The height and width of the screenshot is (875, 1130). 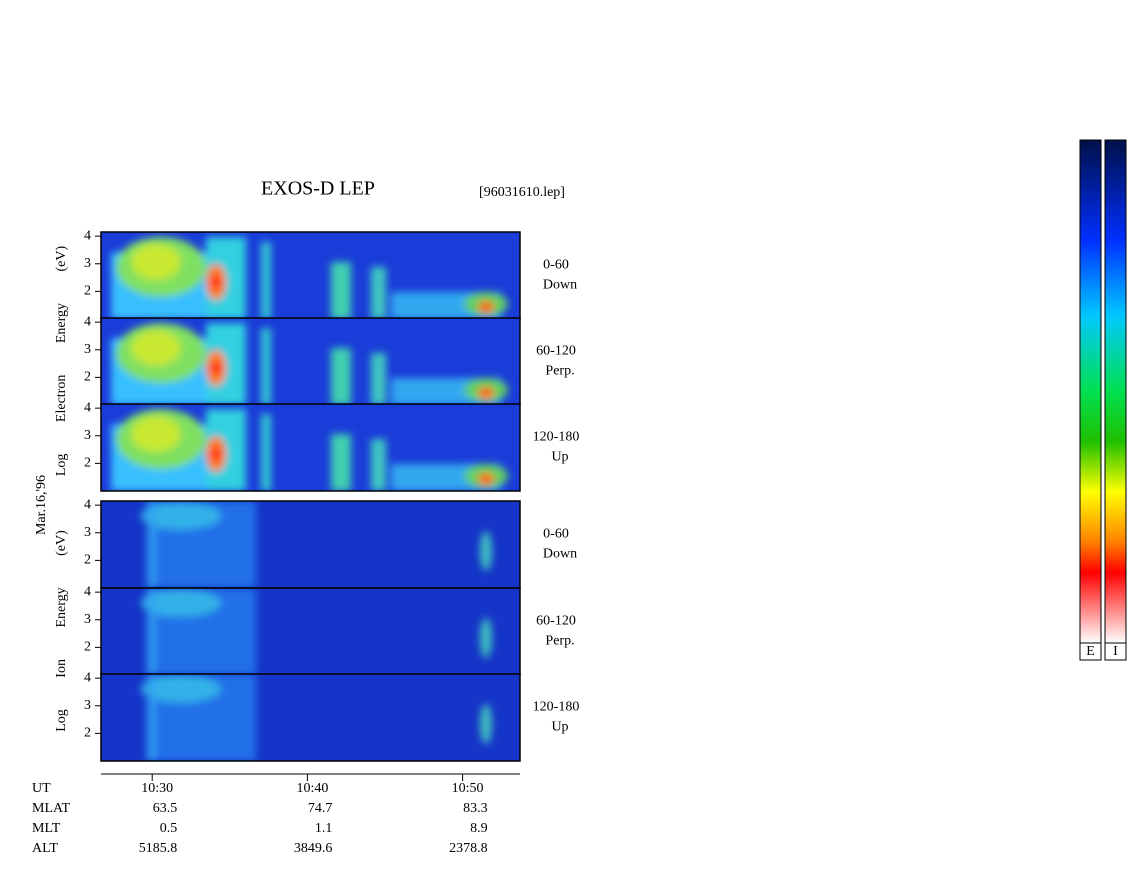 I want to click on x-tick-label: 10:40, so click(x=312, y=788).